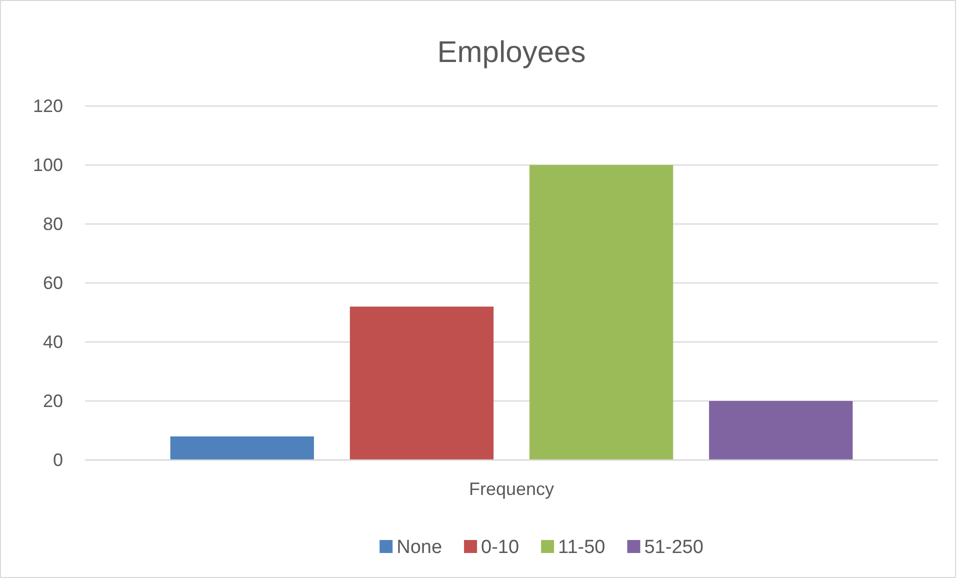 The height and width of the screenshot is (579, 957). I want to click on y-tick-label: 100, so click(47, 164).